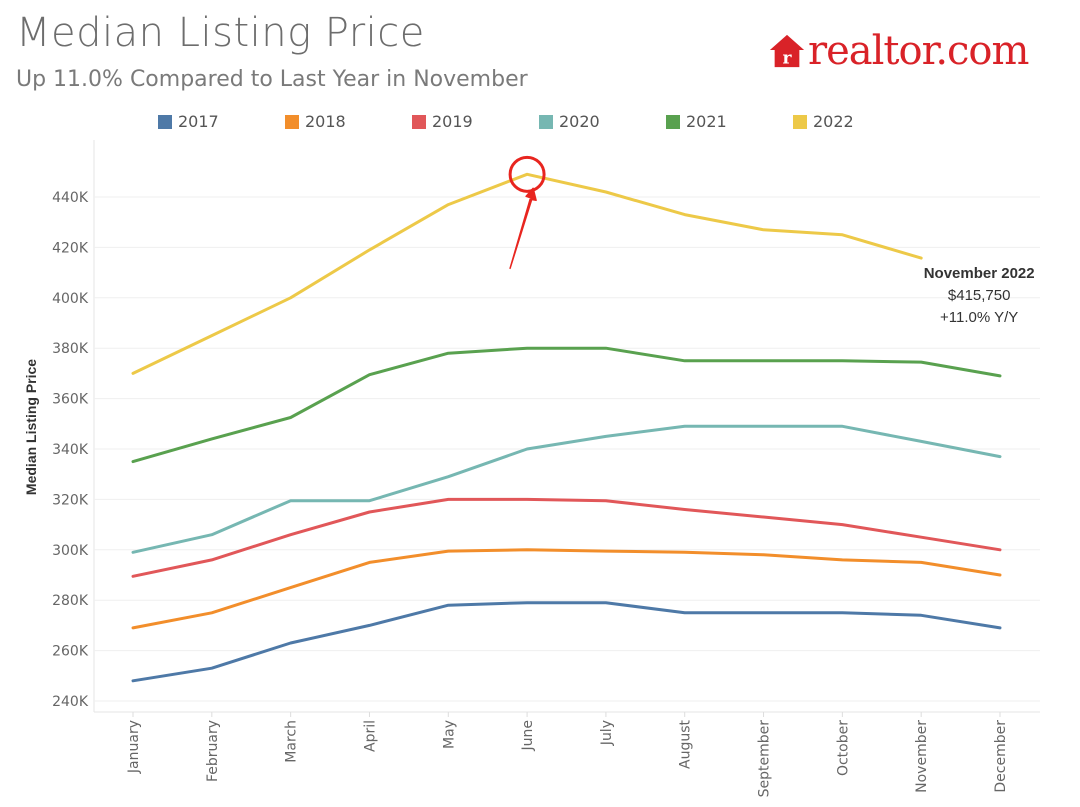  I want to click on legend: 2017 2018 2019 2020 2021 2022, so click(539, 121).